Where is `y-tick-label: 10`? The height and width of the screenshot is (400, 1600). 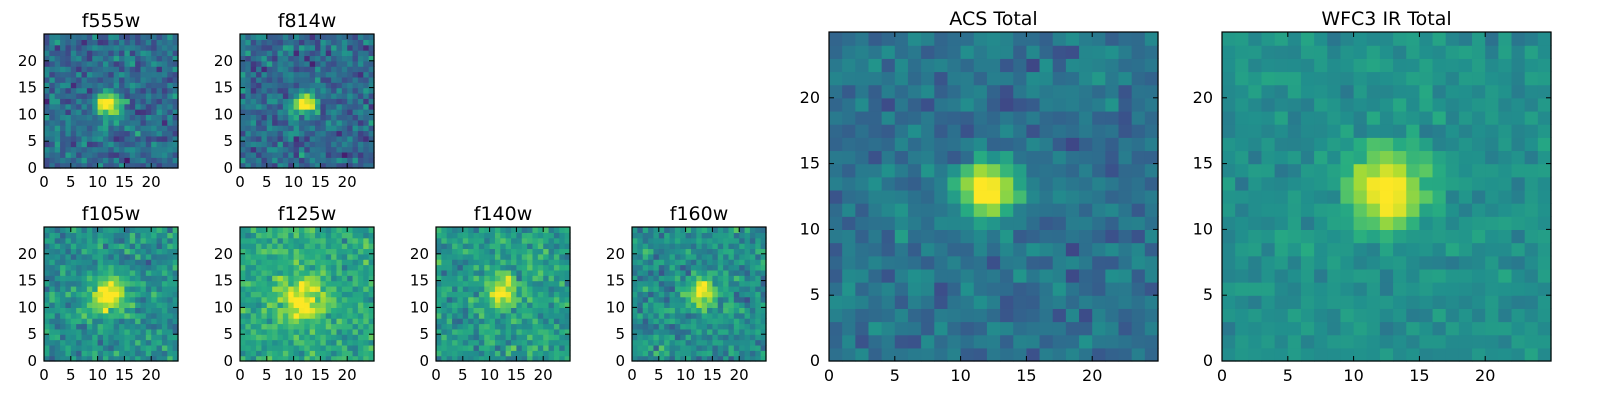 y-tick-label: 10 is located at coordinates (27, 114).